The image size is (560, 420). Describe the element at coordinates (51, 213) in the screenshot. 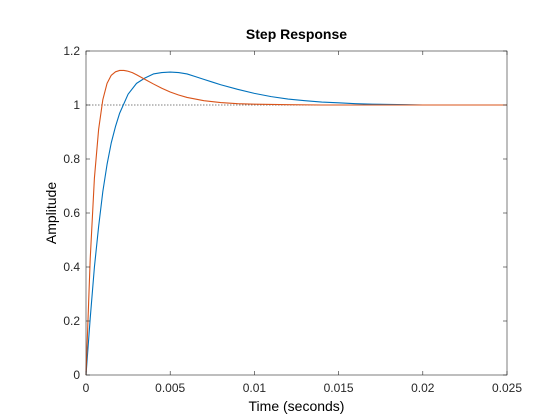

I see `y-axis-title: Amplitude` at that location.